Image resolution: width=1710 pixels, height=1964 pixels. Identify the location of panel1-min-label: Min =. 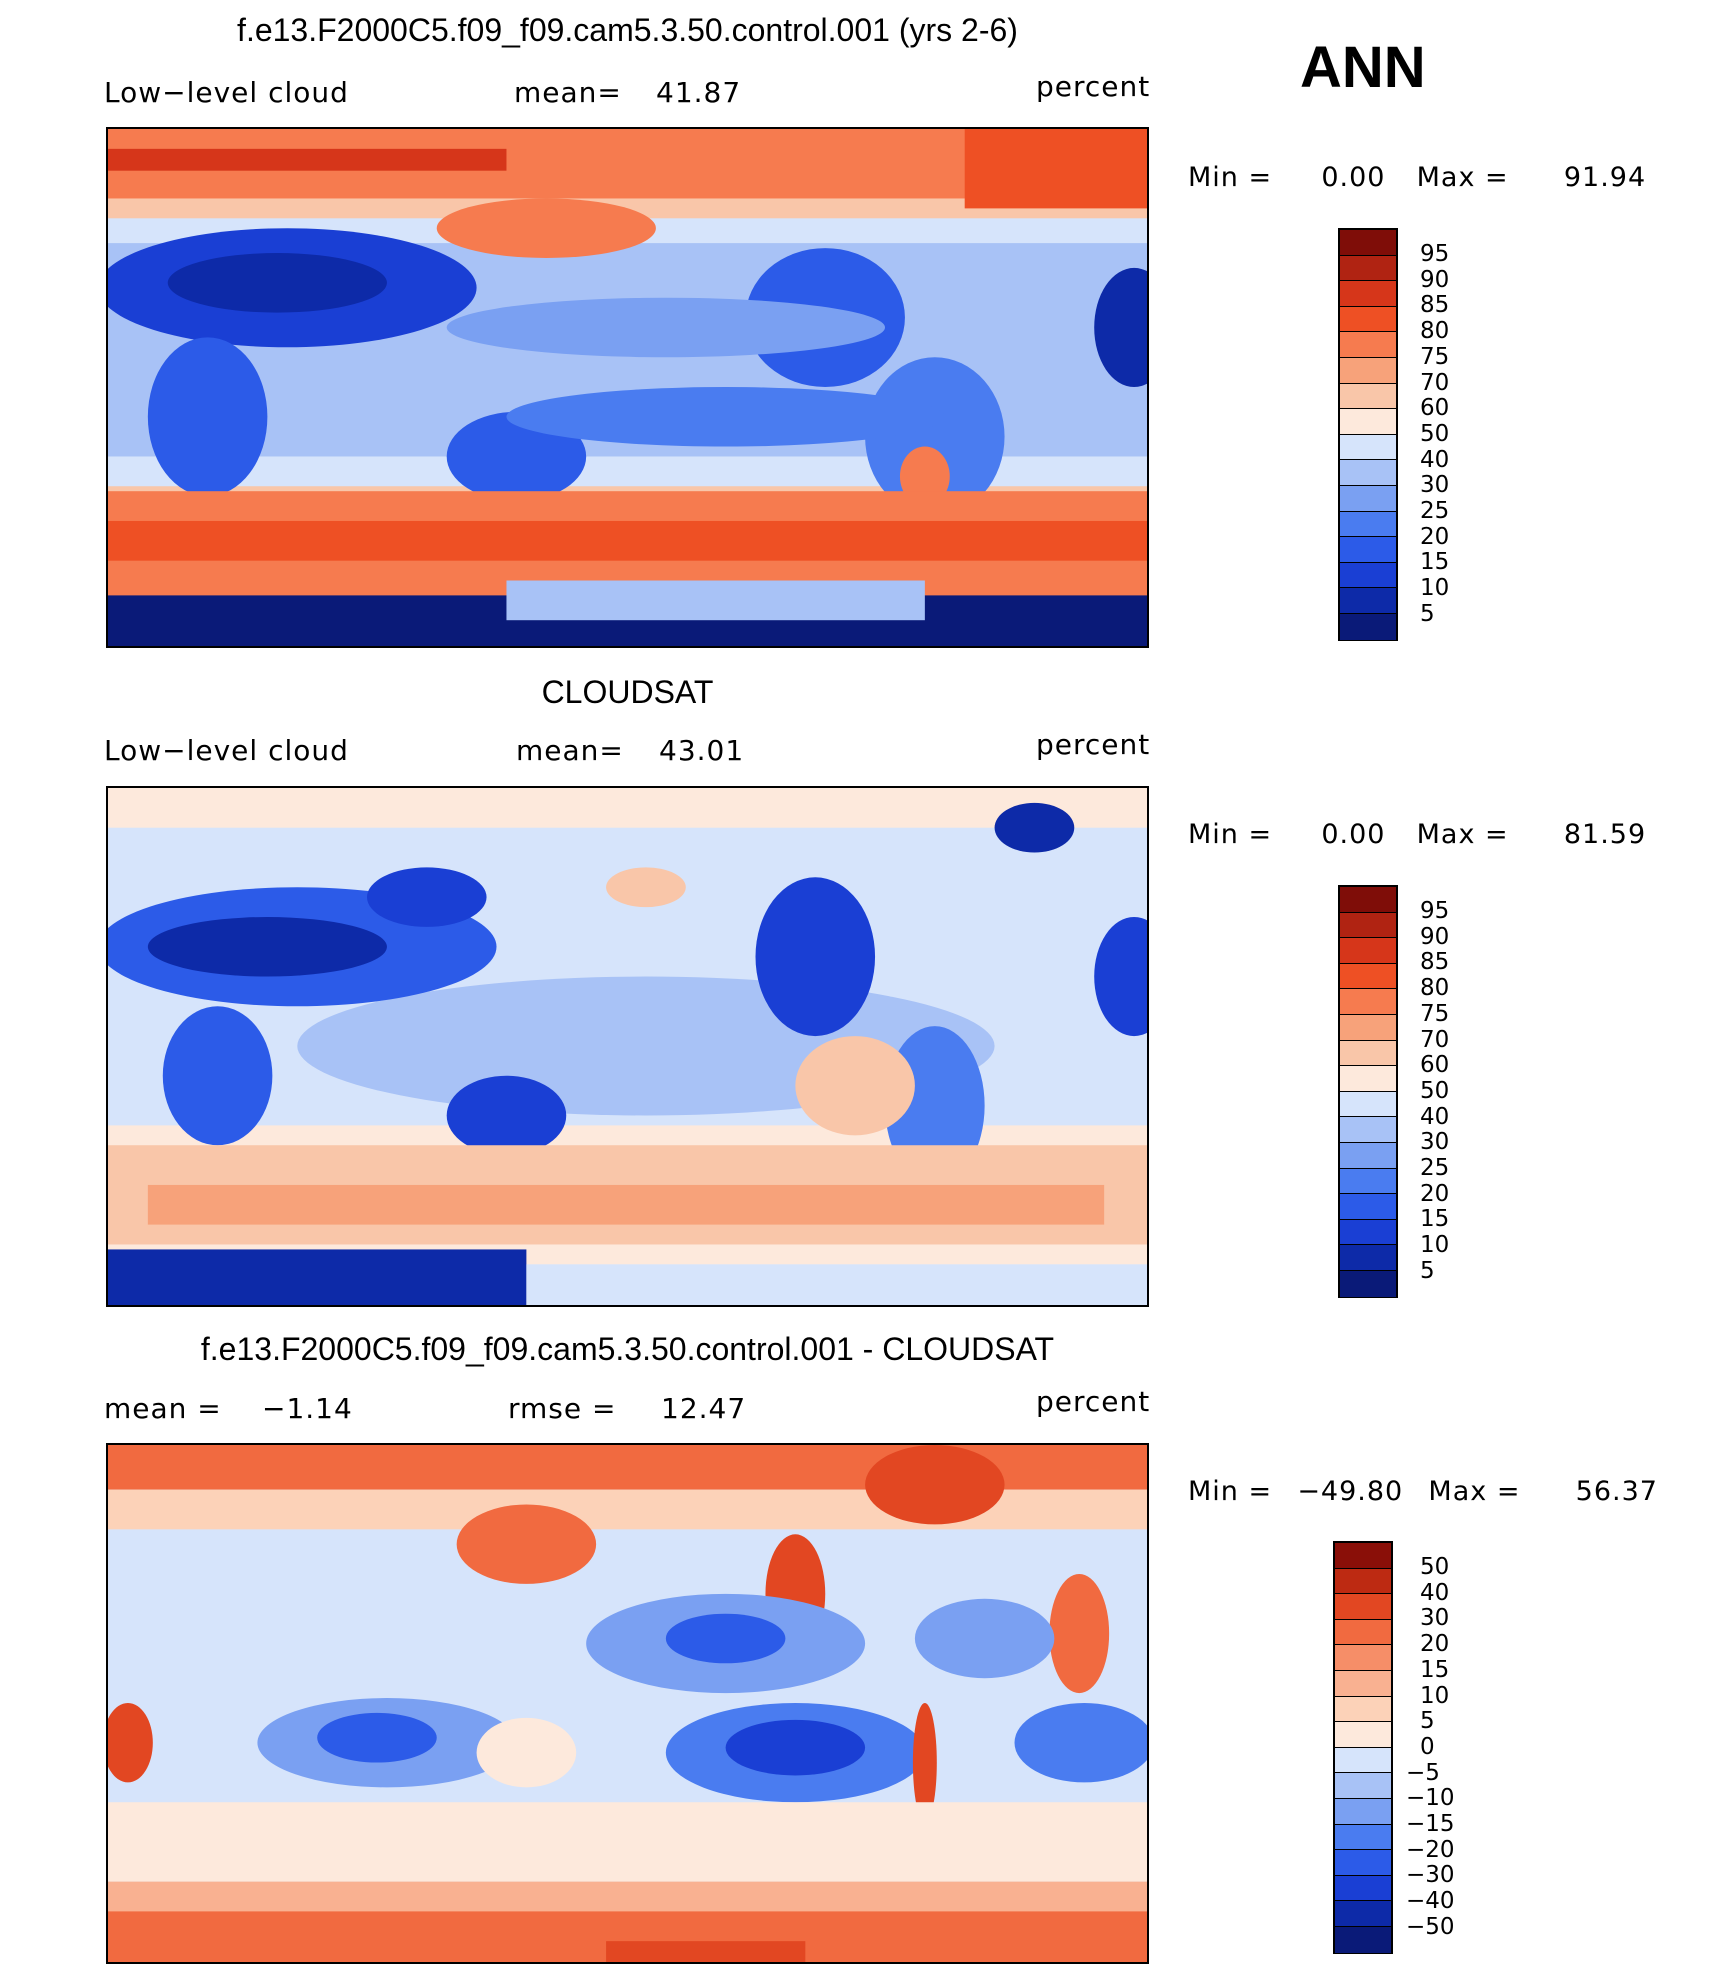
(1230, 177).